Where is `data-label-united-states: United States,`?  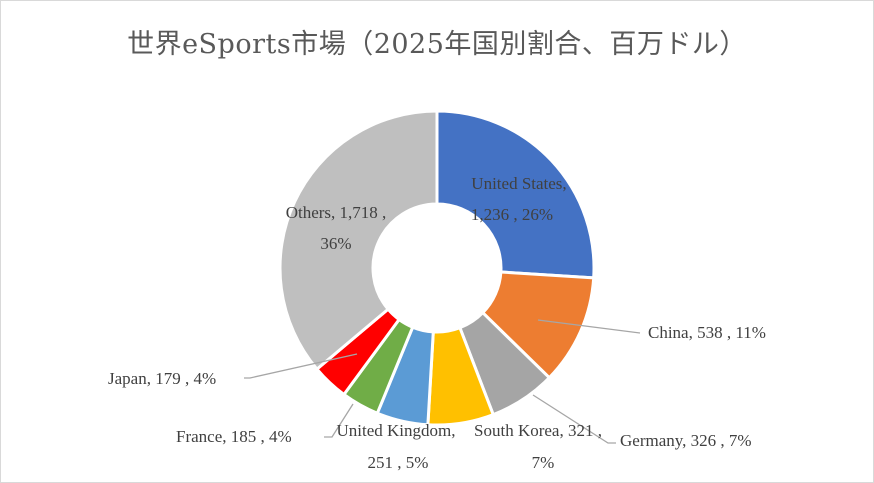
data-label-united-states: United States, is located at coordinates (518, 183).